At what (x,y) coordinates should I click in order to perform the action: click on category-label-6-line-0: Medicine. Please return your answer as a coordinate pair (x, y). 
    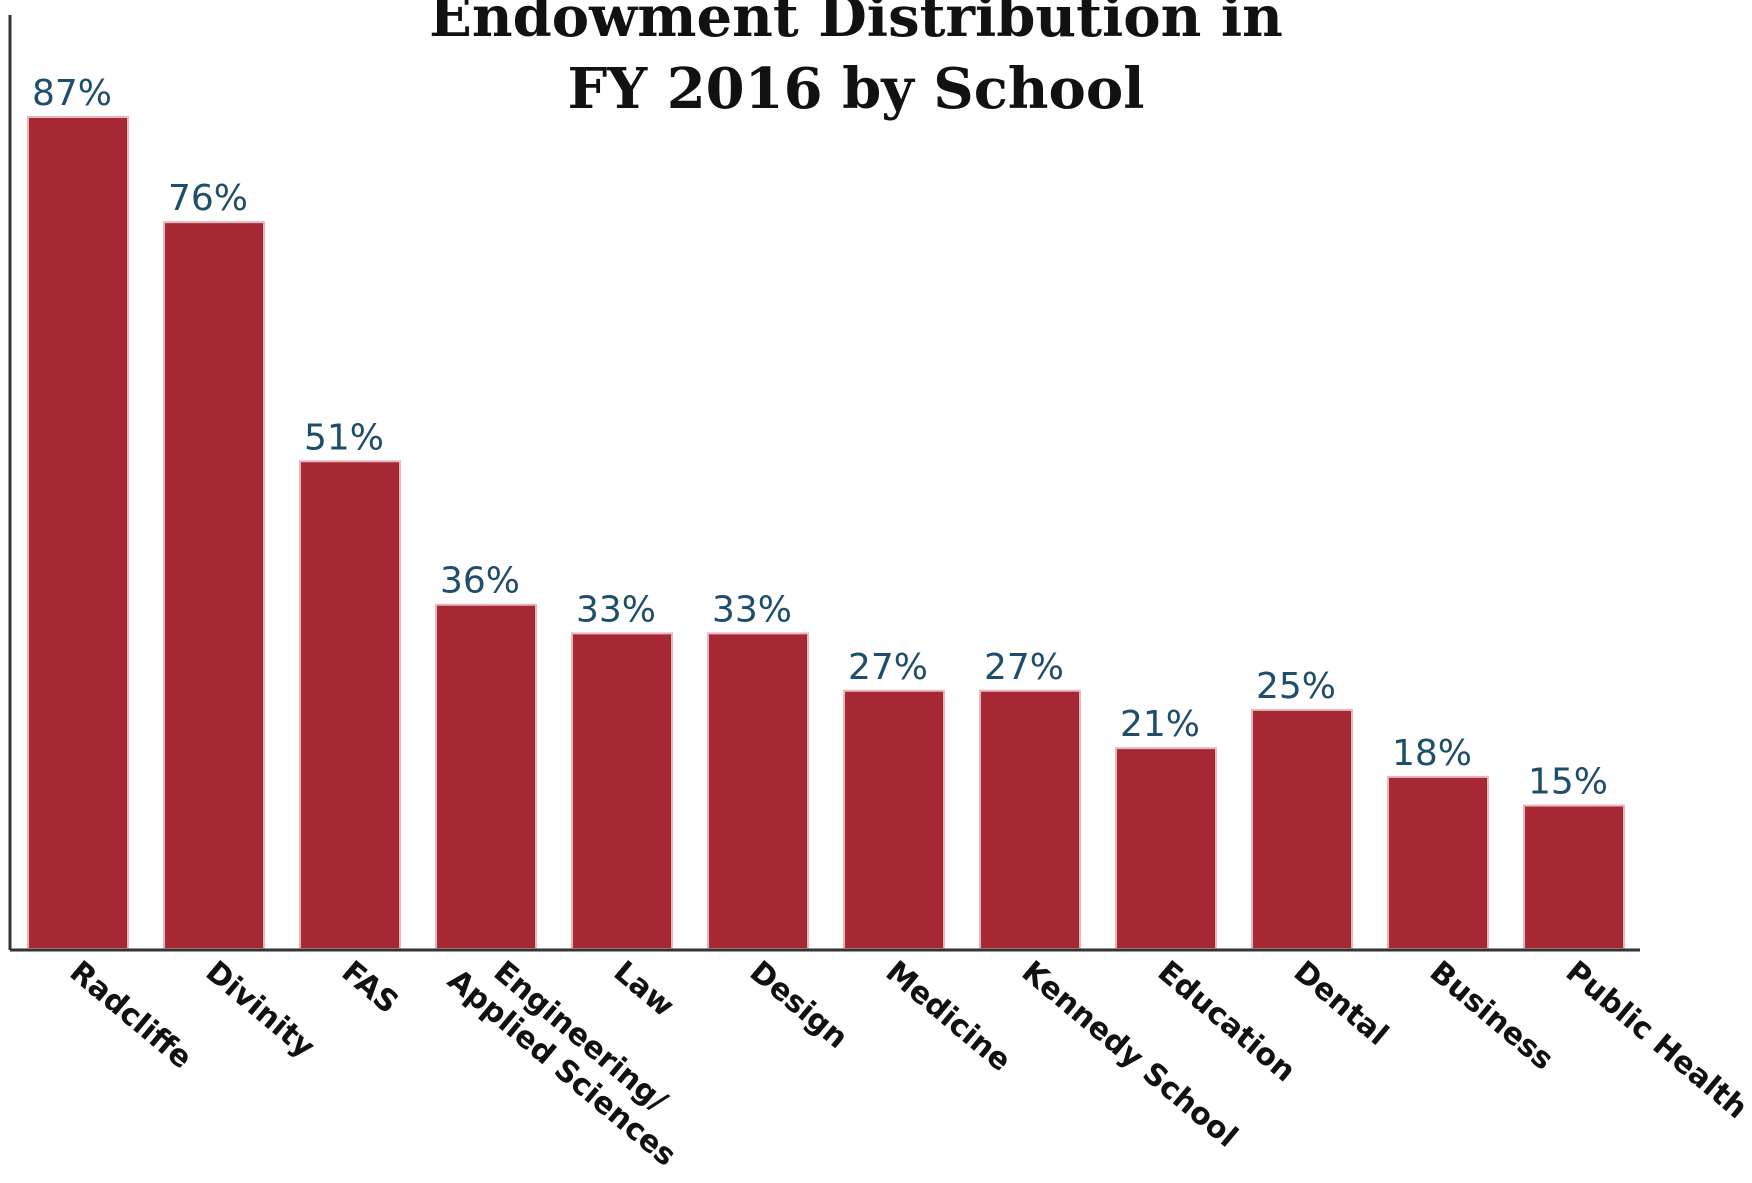
    Looking at the image, I should click on (948, 1016).